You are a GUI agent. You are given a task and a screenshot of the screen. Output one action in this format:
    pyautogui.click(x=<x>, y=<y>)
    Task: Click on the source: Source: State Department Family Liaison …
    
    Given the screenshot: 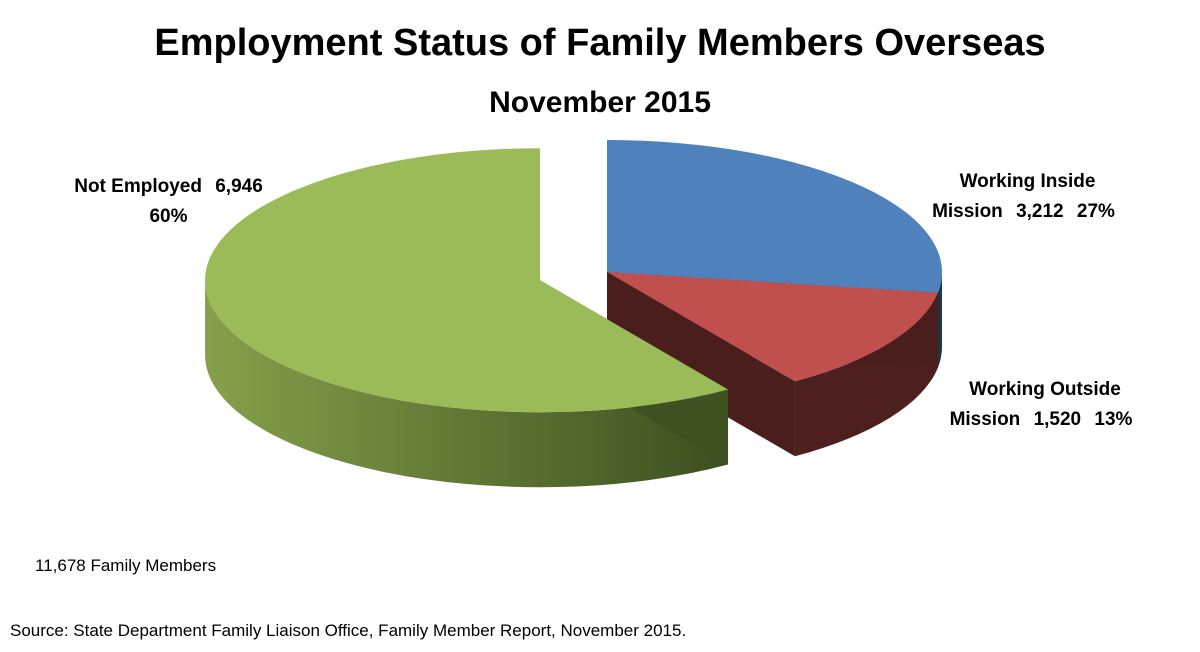 What is the action you would take?
    pyautogui.click(x=348, y=630)
    